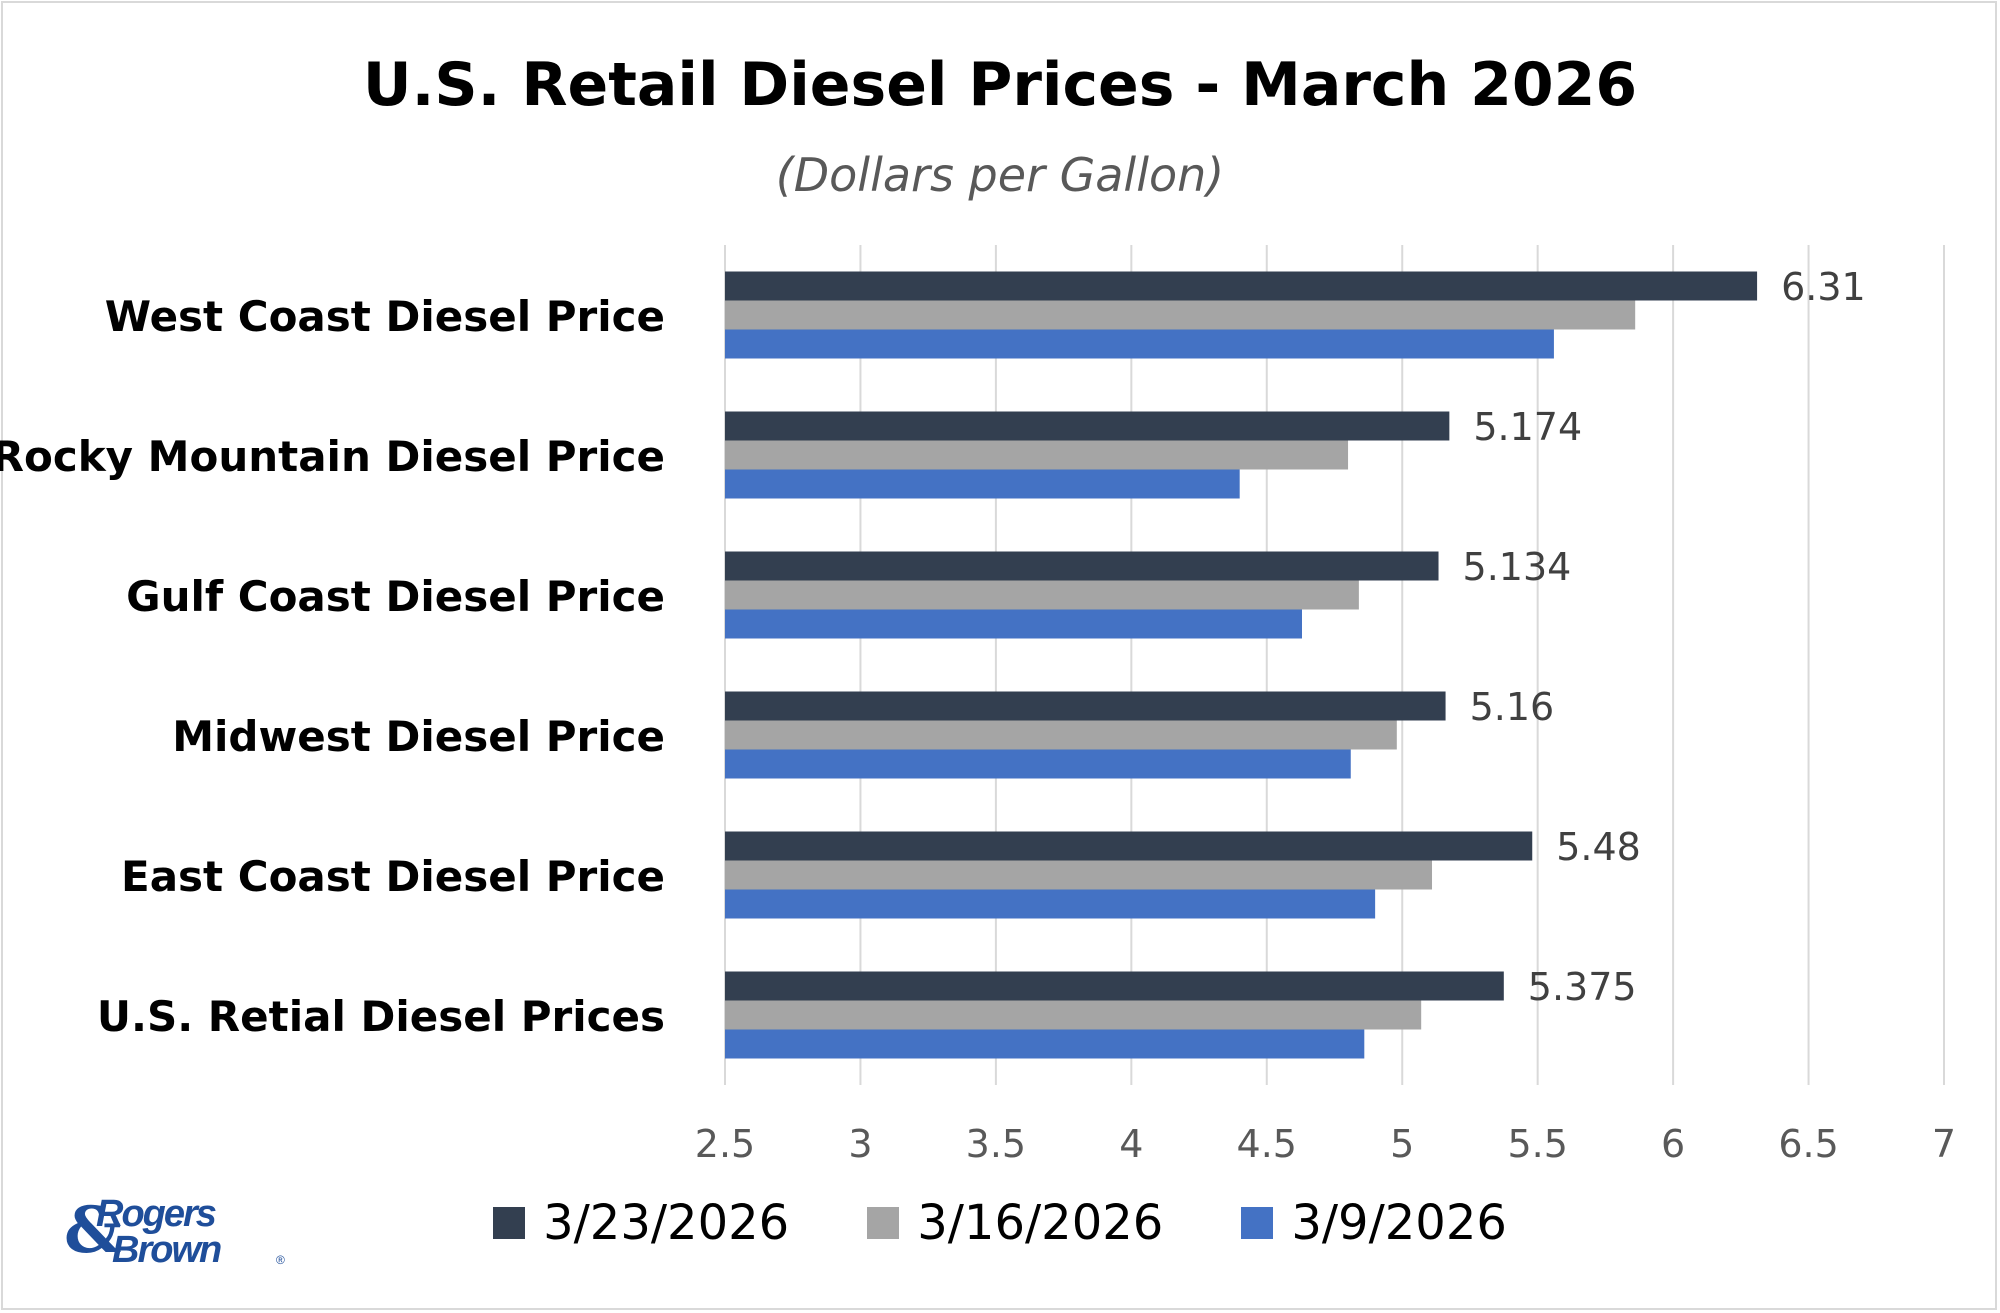 The height and width of the screenshot is (1313, 2000). Describe the element at coordinates (1944, 1144) in the screenshot. I see `x-tick-label: 7` at that location.